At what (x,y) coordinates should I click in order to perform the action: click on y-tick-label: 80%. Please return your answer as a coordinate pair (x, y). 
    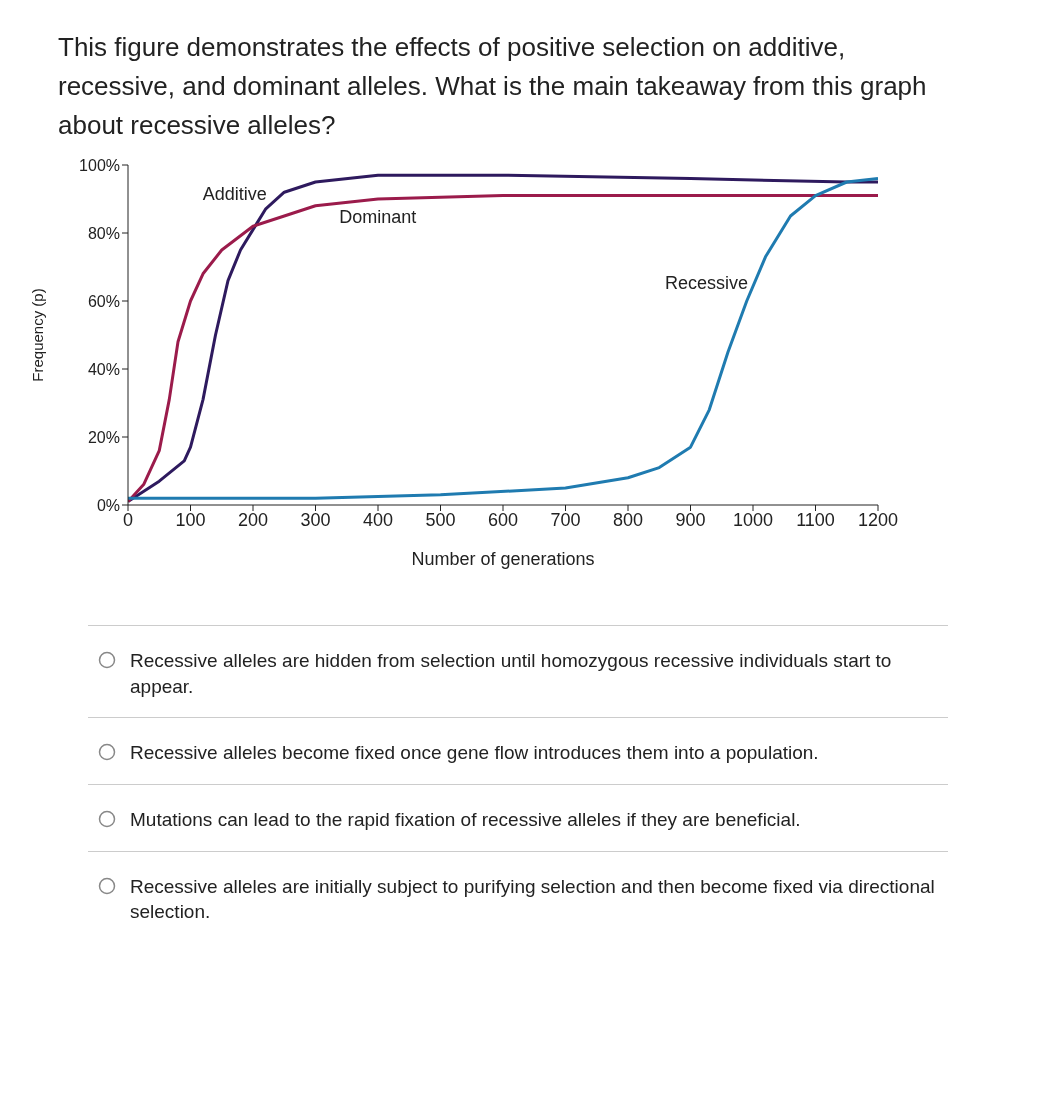
    Looking at the image, I should click on (103, 233).